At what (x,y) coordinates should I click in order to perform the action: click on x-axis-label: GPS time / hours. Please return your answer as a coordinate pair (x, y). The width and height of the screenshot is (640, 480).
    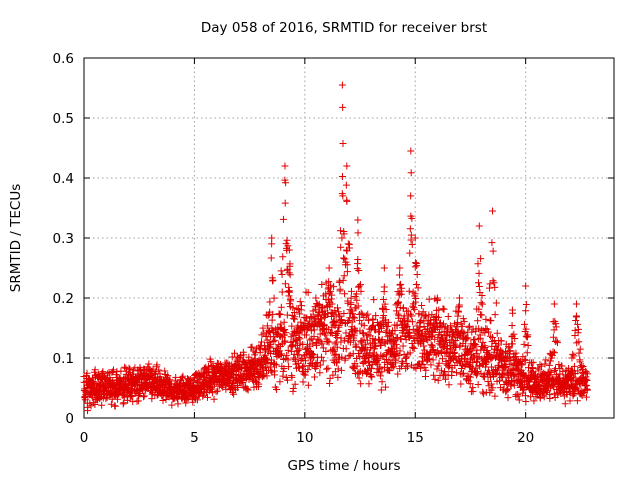
    Looking at the image, I should click on (343, 466).